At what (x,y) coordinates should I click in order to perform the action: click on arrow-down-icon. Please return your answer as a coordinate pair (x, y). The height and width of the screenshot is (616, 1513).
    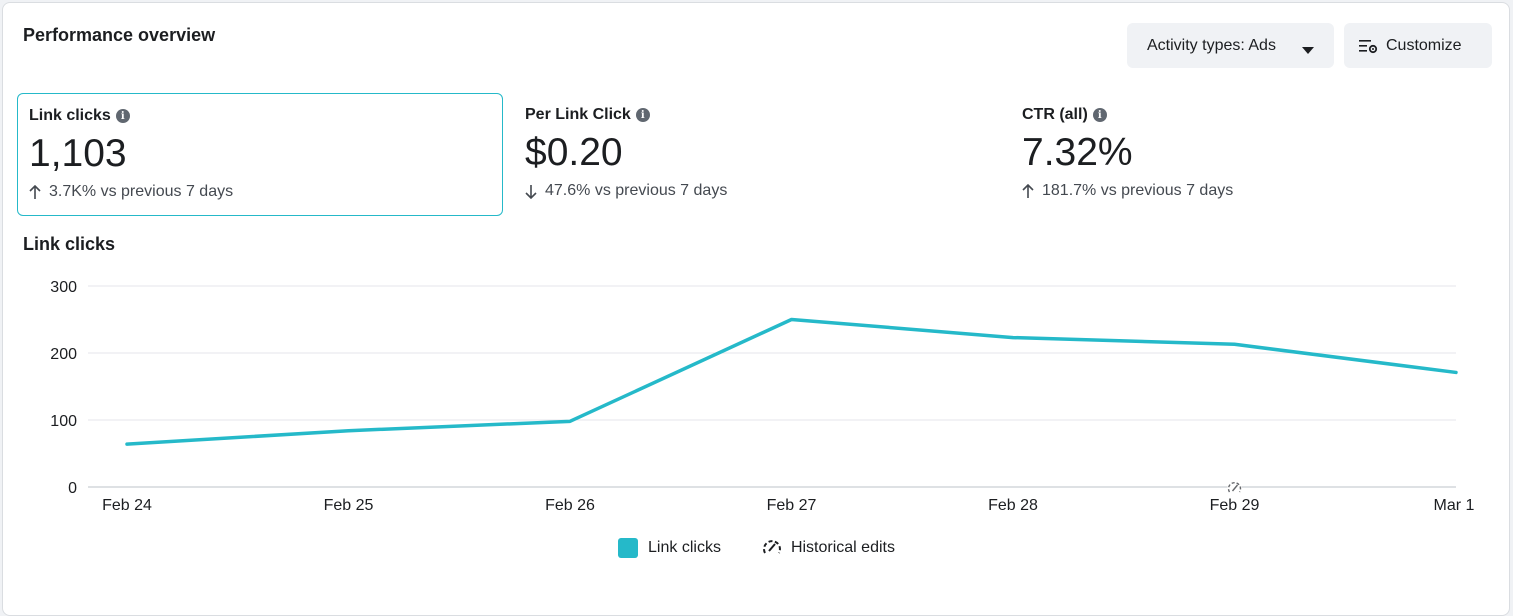
    Looking at the image, I should click on (531, 191).